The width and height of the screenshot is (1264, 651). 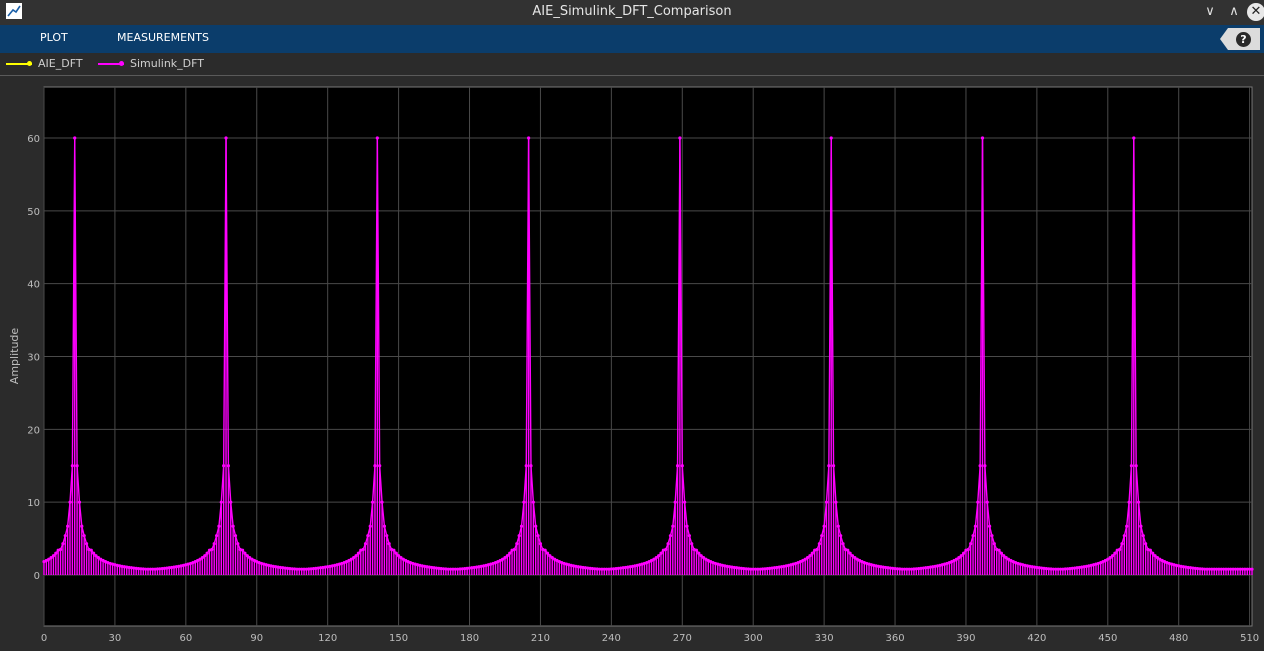 What do you see at coordinates (1036, 638) in the screenshot?
I see `x-tick-label: 420` at bounding box center [1036, 638].